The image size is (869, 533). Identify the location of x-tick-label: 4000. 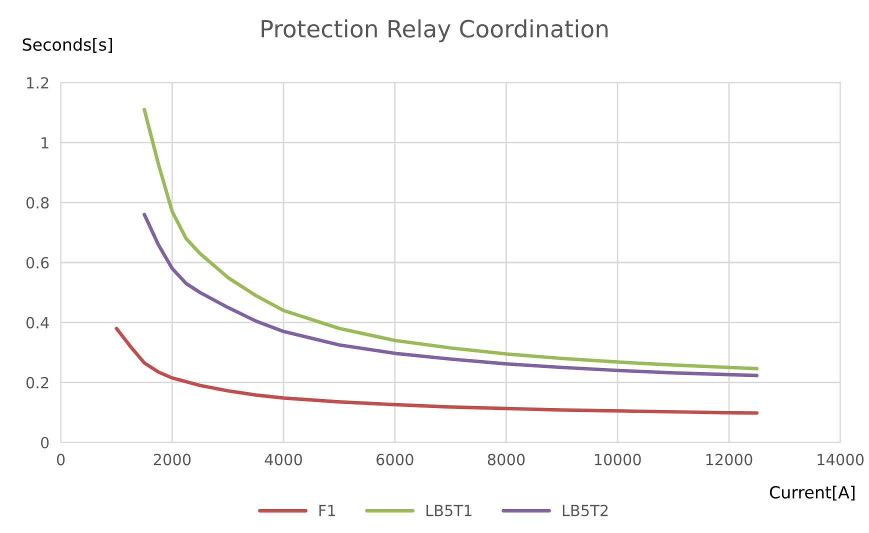
(283, 460).